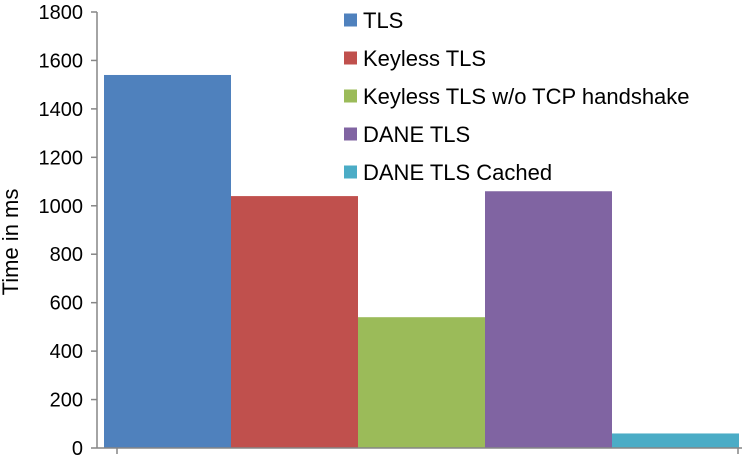  Describe the element at coordinates (424, 58) in the screenshot. I see `legend-label: Keyless TLS` at that location.